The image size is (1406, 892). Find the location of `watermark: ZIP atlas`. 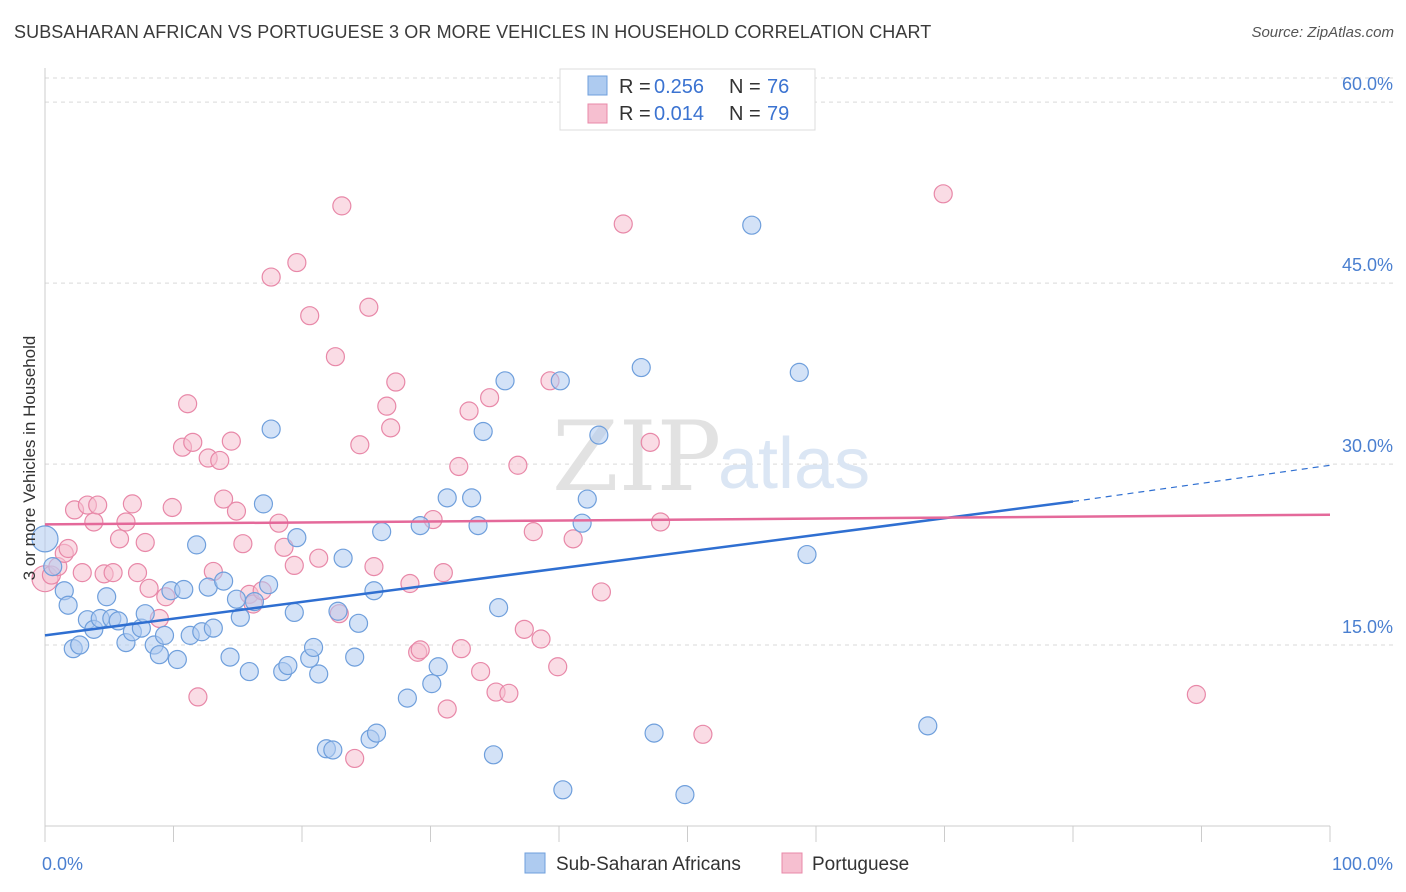

watermark: ZIP atlas is located at coordinates (711, 457).